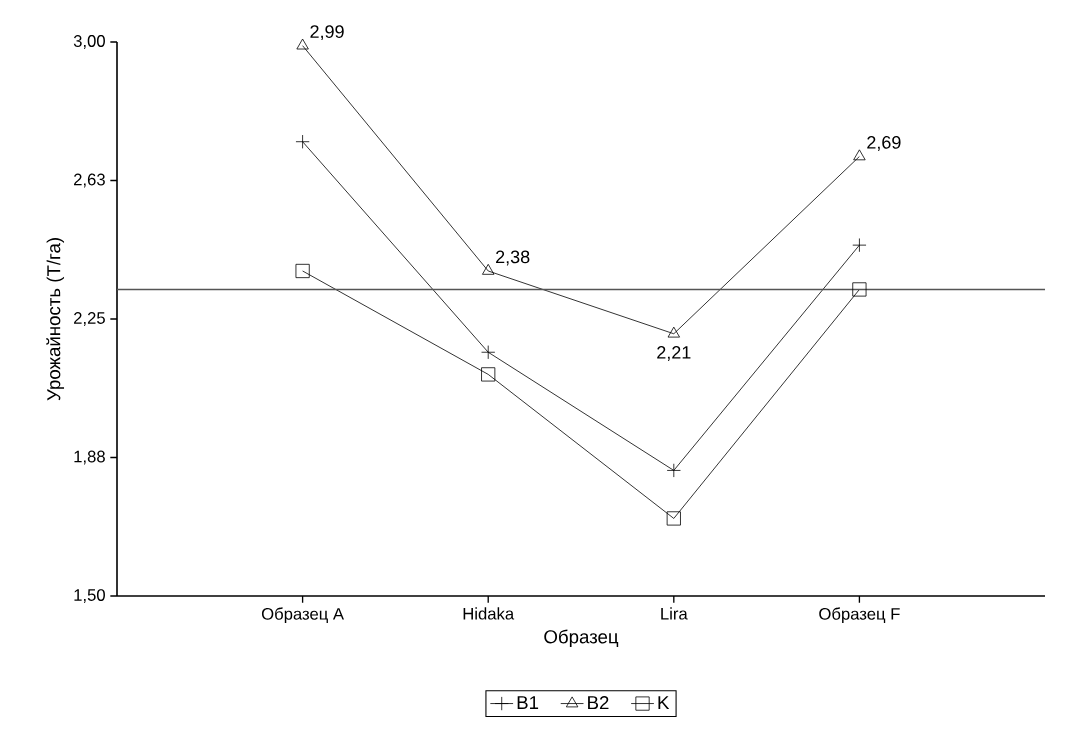 The height and width of the screenshot is (742, 1066). I want to click on data-label: 2,69, so click(884, 143).